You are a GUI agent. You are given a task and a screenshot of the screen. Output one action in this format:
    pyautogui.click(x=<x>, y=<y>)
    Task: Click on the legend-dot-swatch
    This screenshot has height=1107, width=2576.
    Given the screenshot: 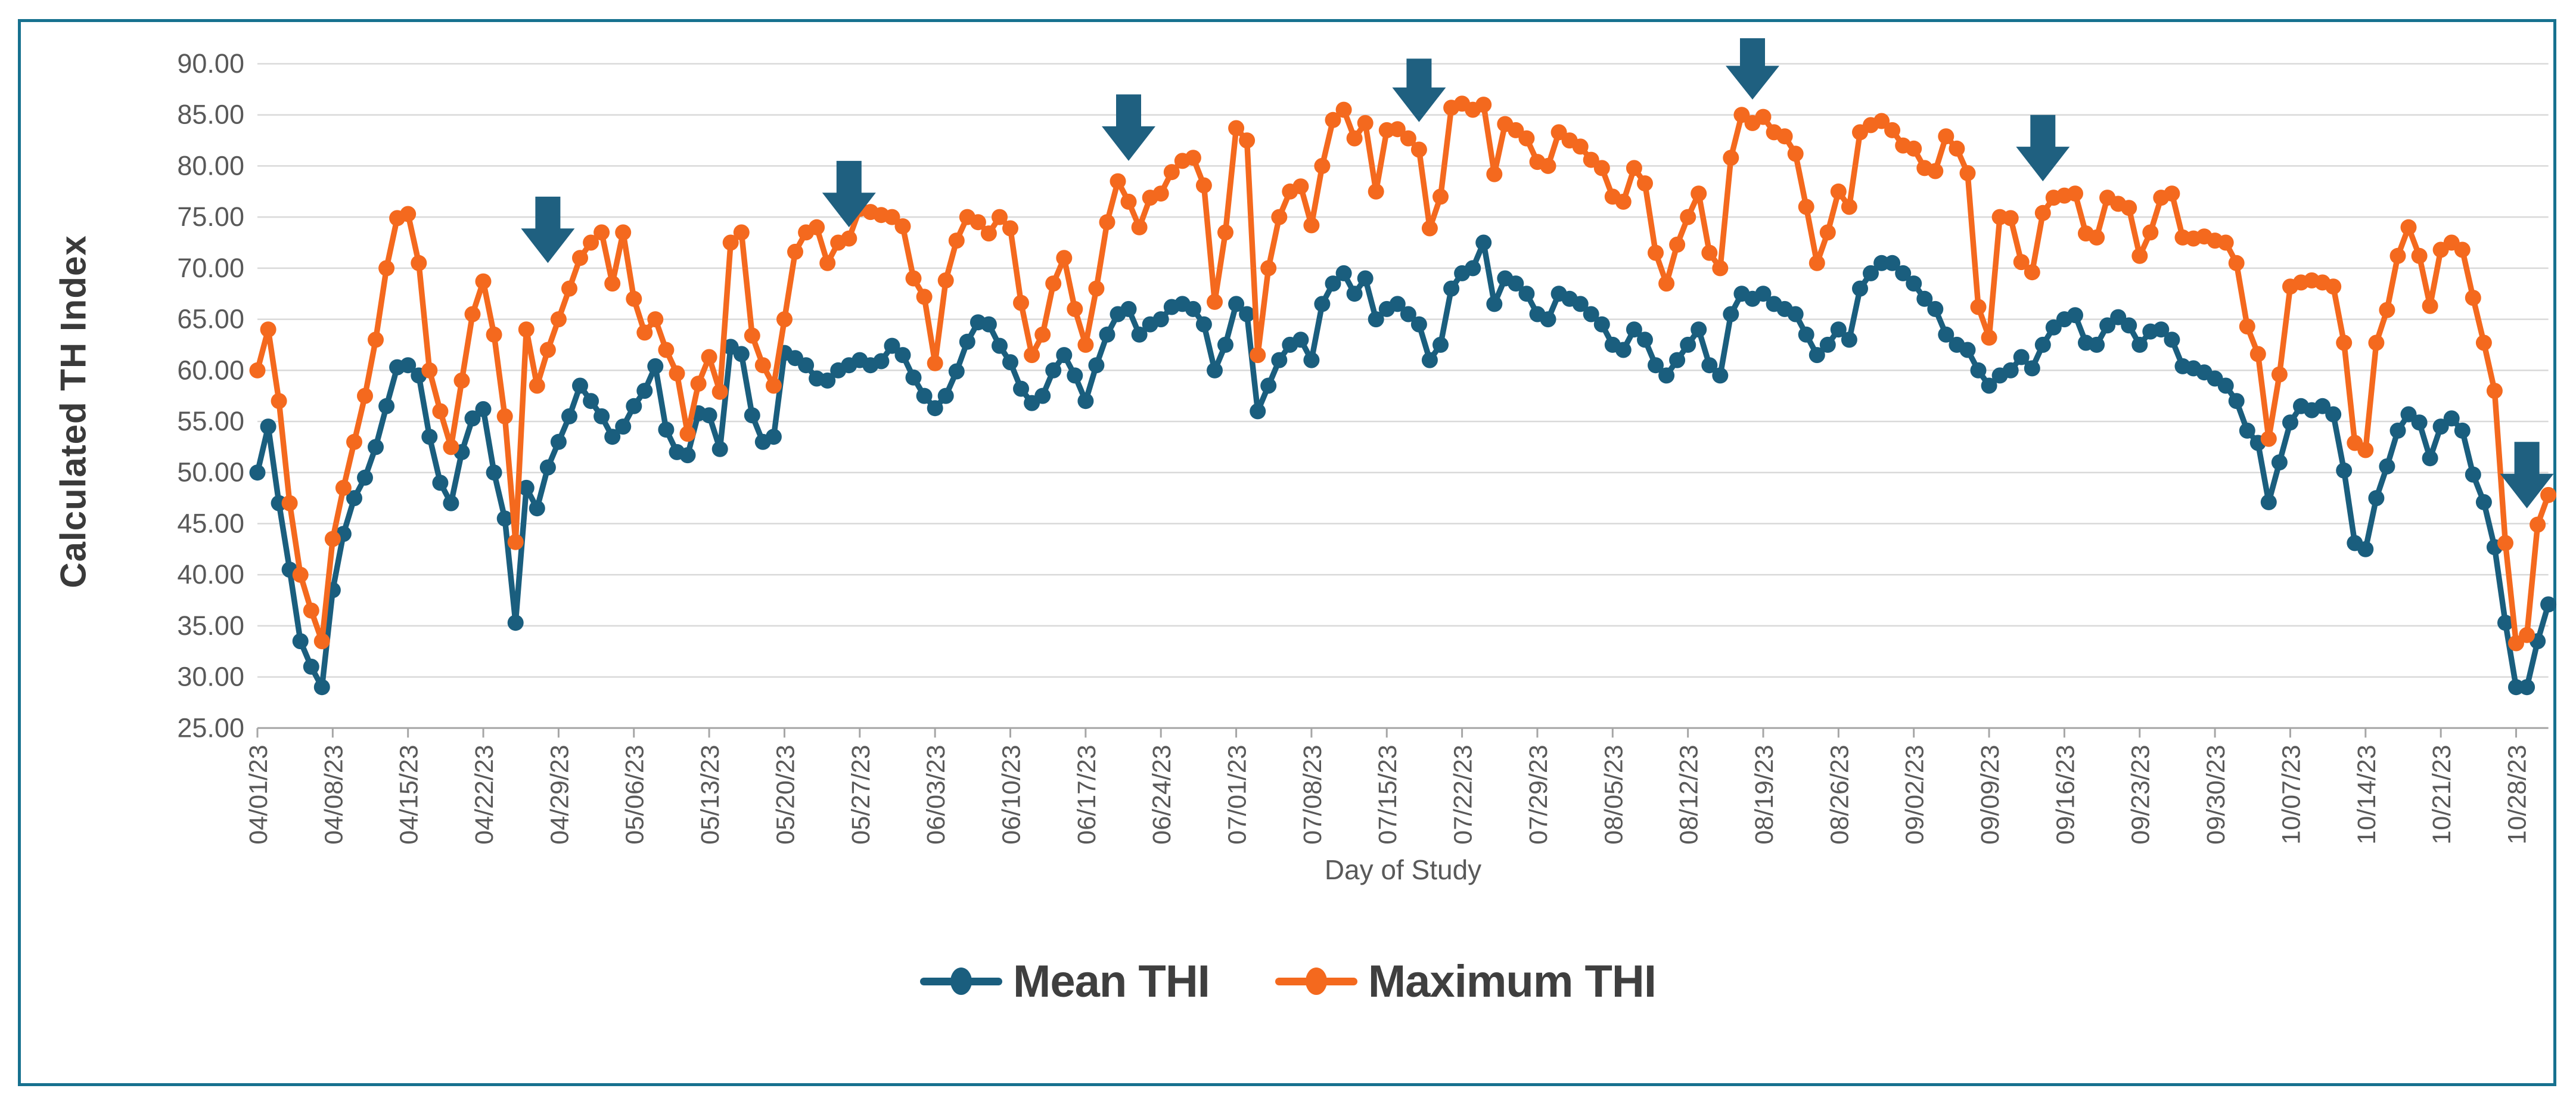 What is the action you would take?
    pyautogui.click(x=1316, y=981)
    